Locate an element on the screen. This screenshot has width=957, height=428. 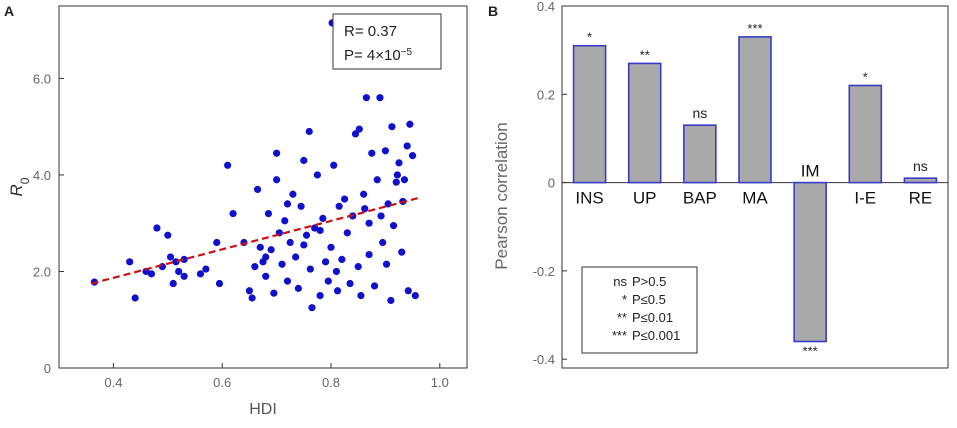
panel-a-y-tick-label: 4.0 is located at coordinates (42, 175).